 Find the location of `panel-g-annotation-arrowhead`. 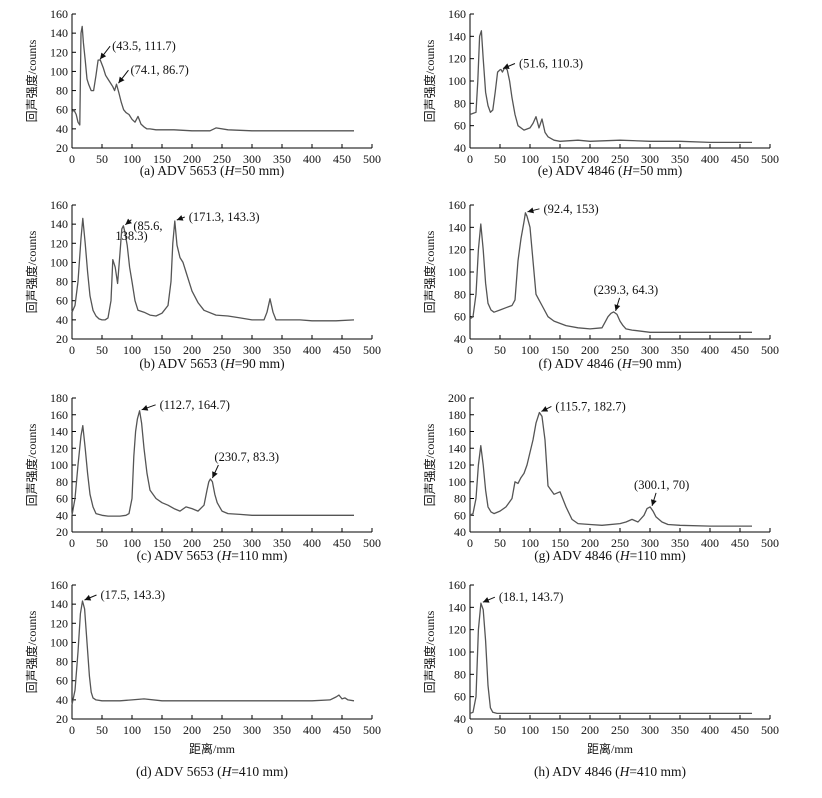

panel-g-annotation-arrowhead is located at coordinates (545, 409).